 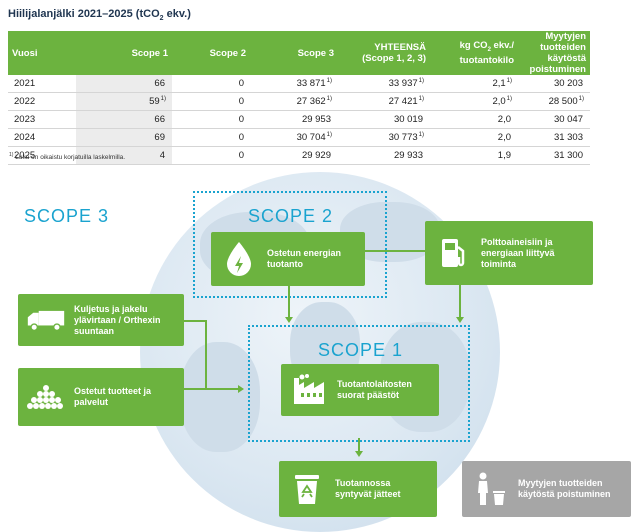 I want to click on cell-scope3: 30 7041), so click(x=294, y=137).